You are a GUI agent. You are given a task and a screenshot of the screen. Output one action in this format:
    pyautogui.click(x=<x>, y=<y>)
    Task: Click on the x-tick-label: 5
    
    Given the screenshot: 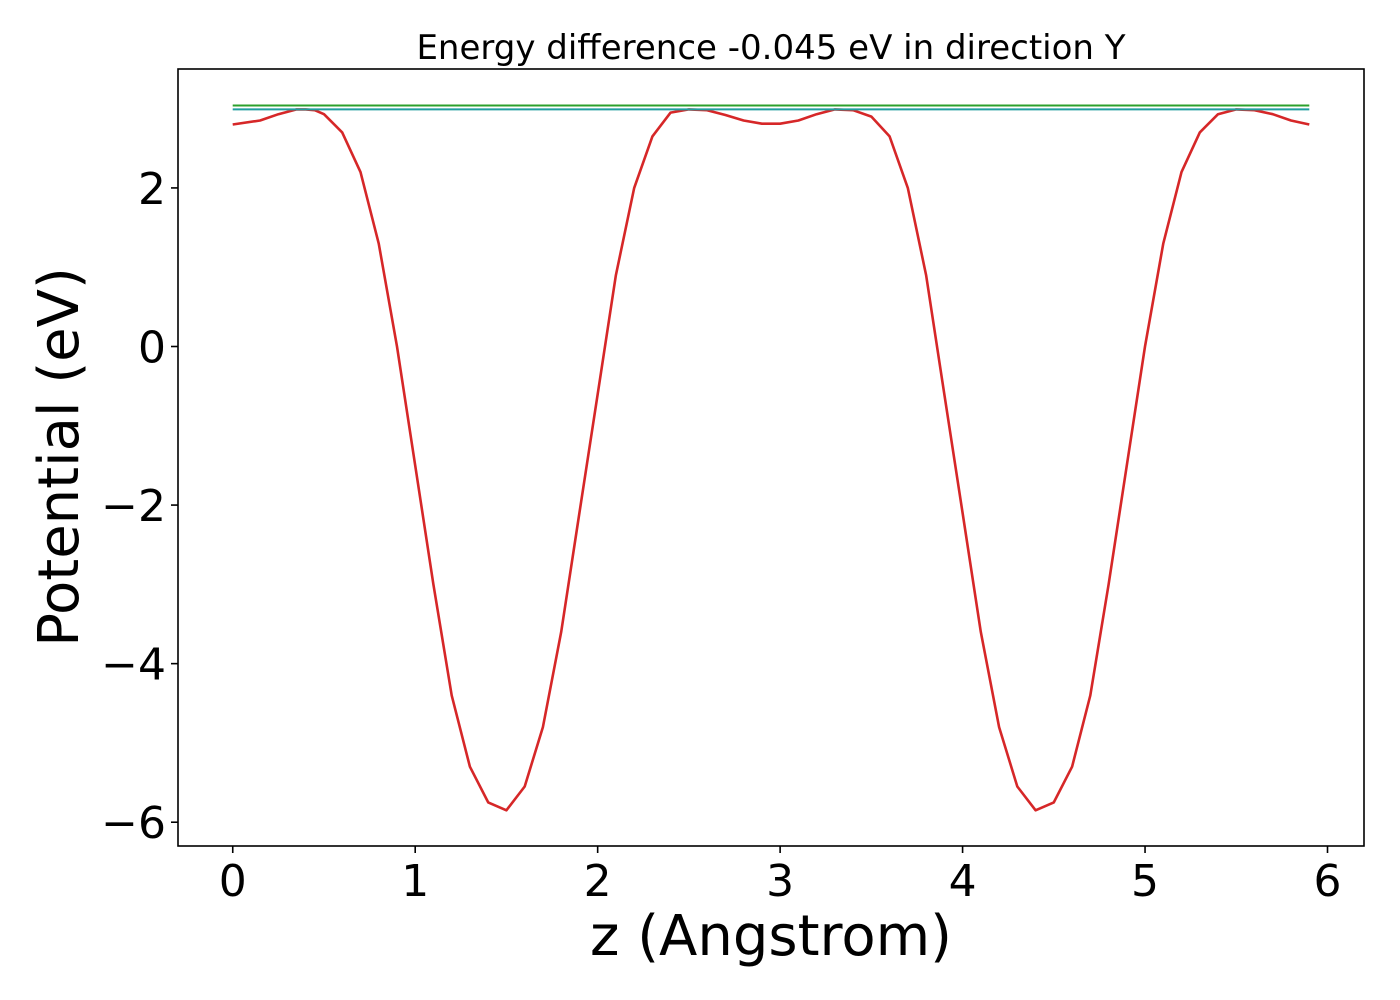 What is the action you would take?
    pyautogui.click(x=1145, y=881)
    